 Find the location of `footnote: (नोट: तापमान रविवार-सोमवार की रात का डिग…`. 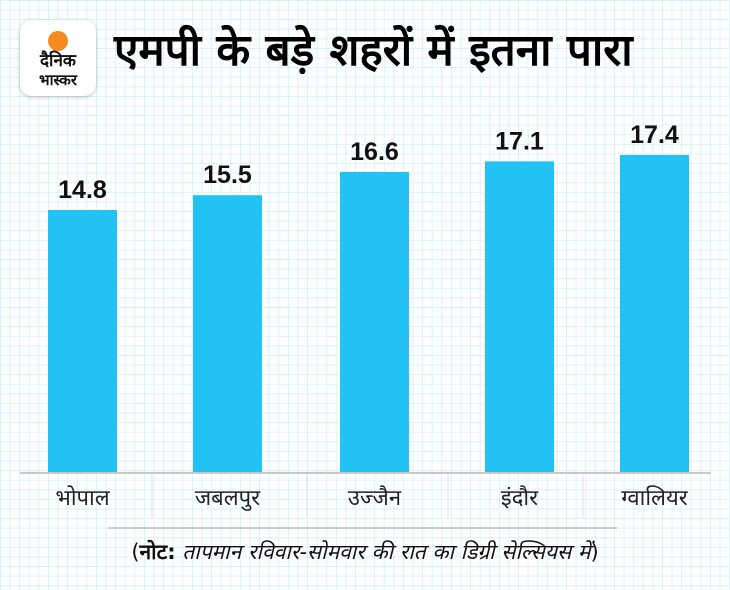

footnote: (नोट: तापमान रविवार-सोमवार की रात का डिग… is located at coordinates (365, 552).